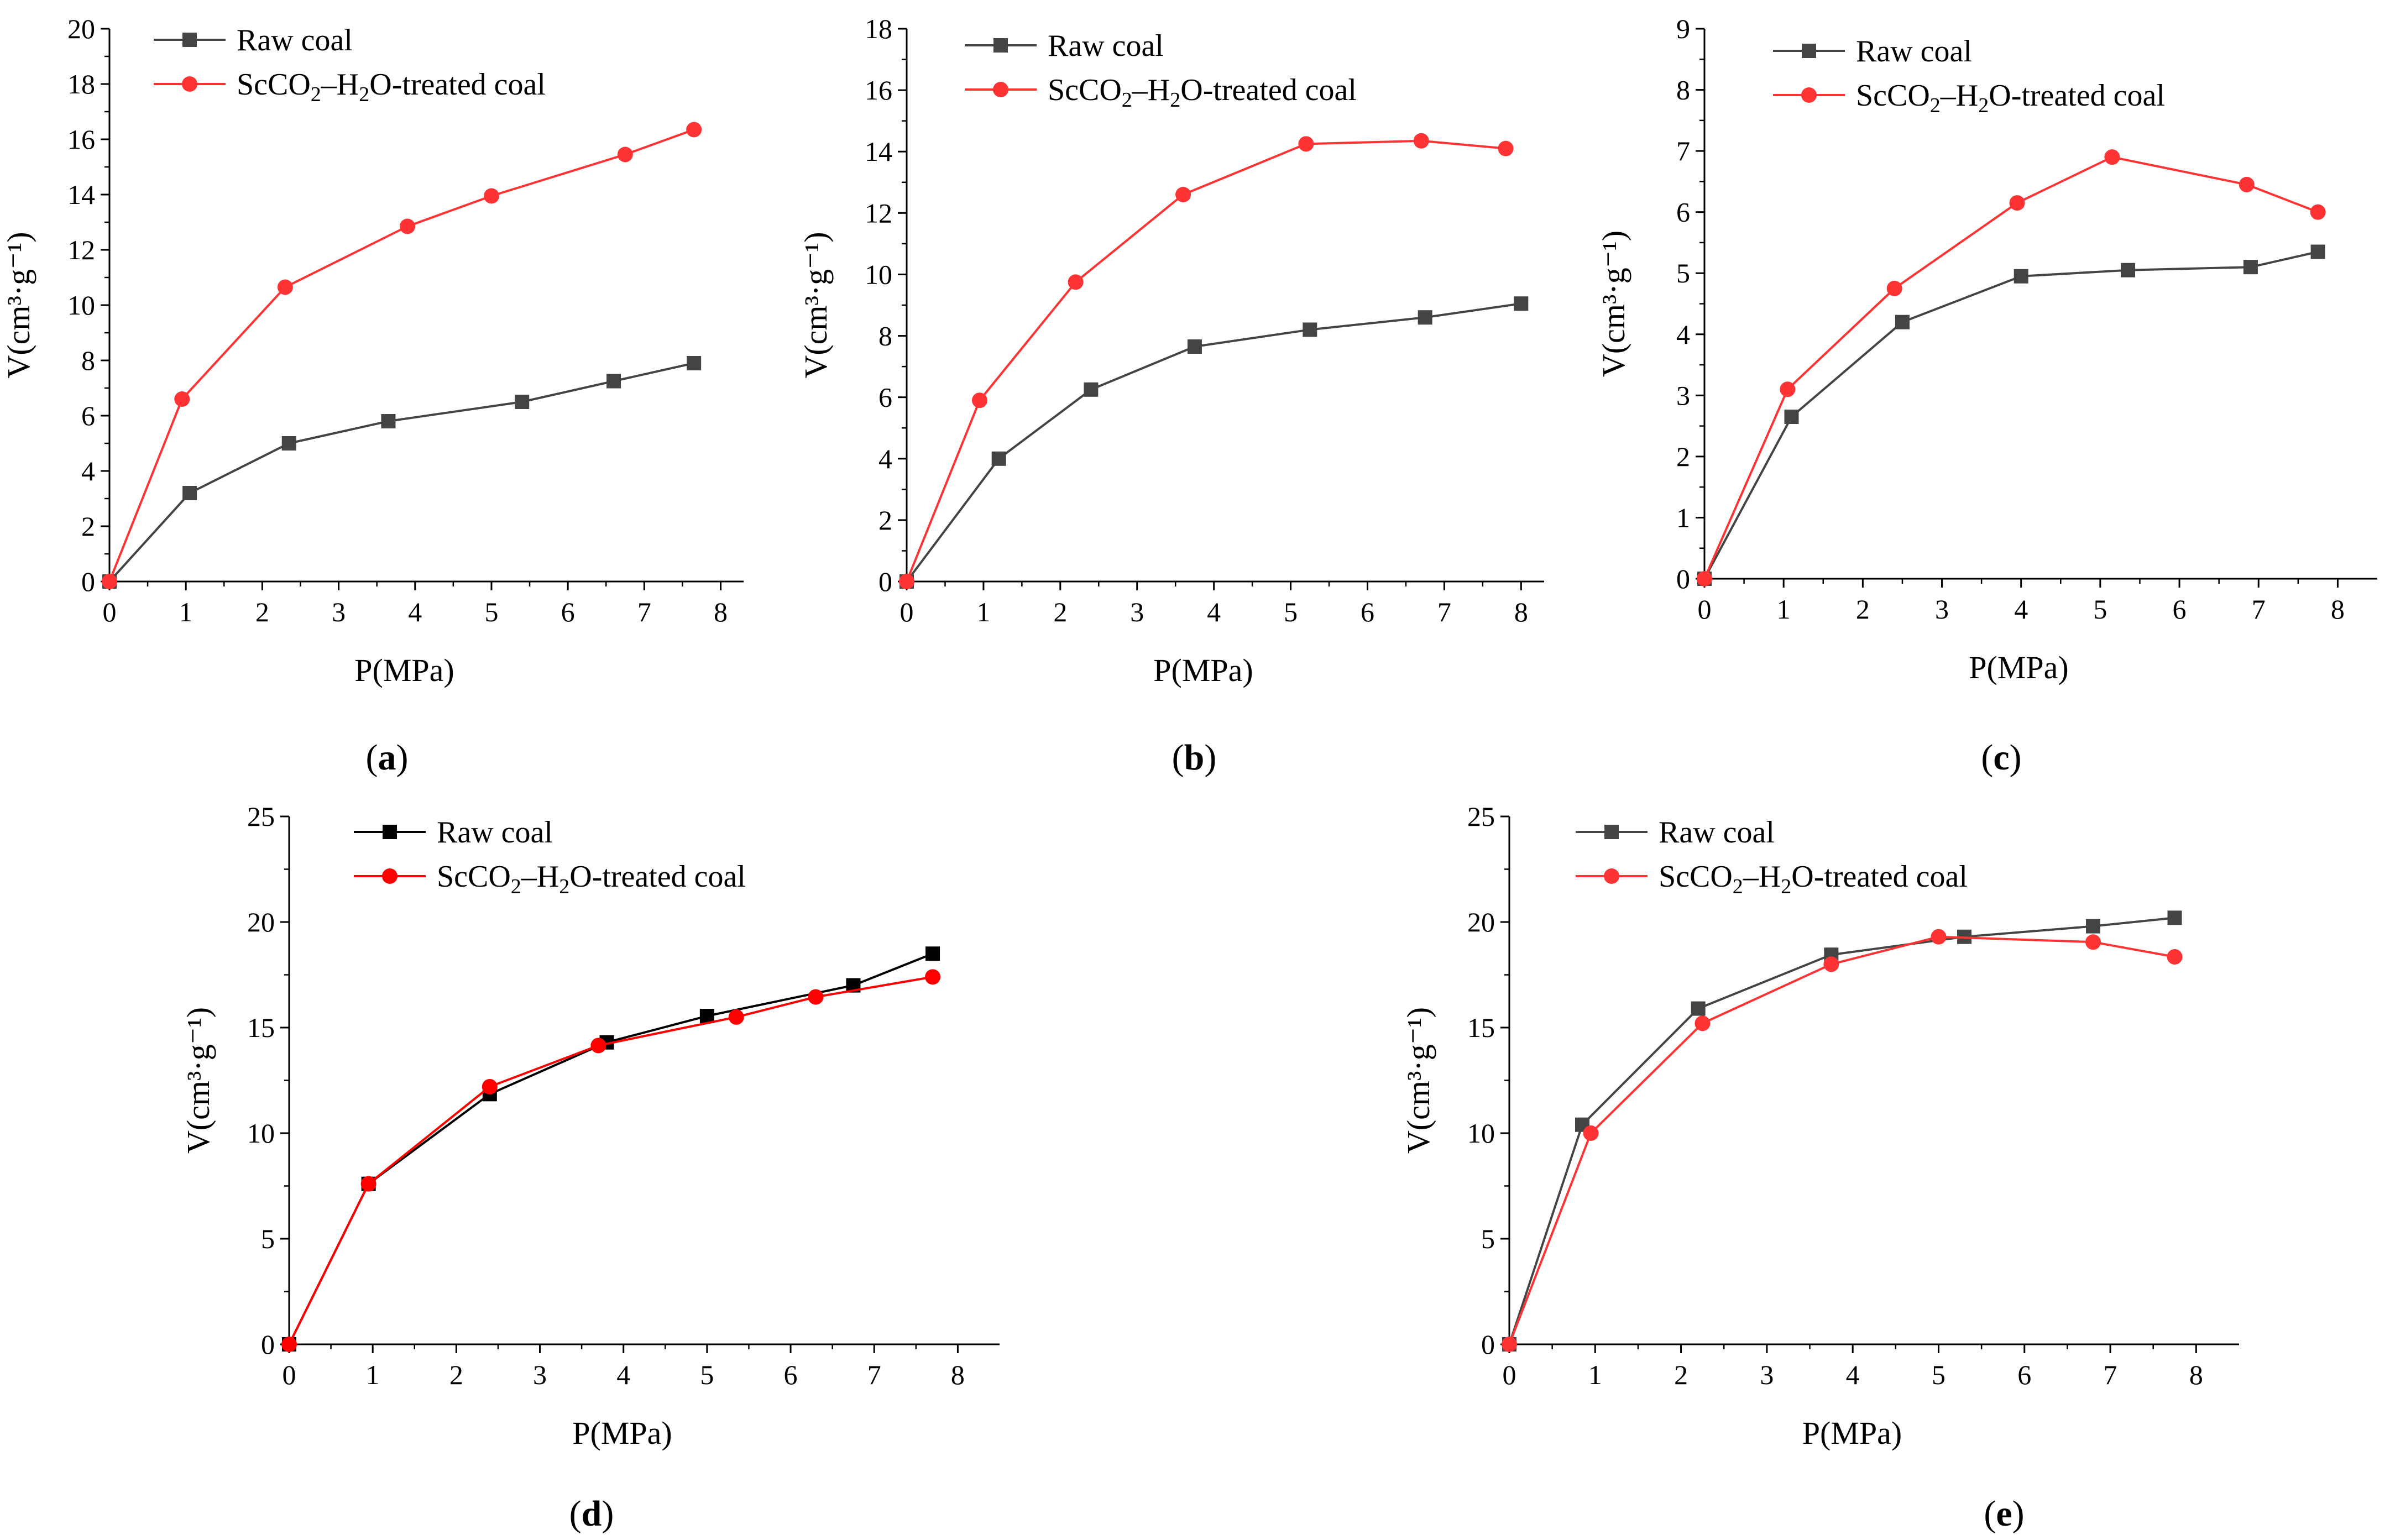 This screenshot has width=2390, height=1540. I want to click on caption-letter: a, so click(387, 757).